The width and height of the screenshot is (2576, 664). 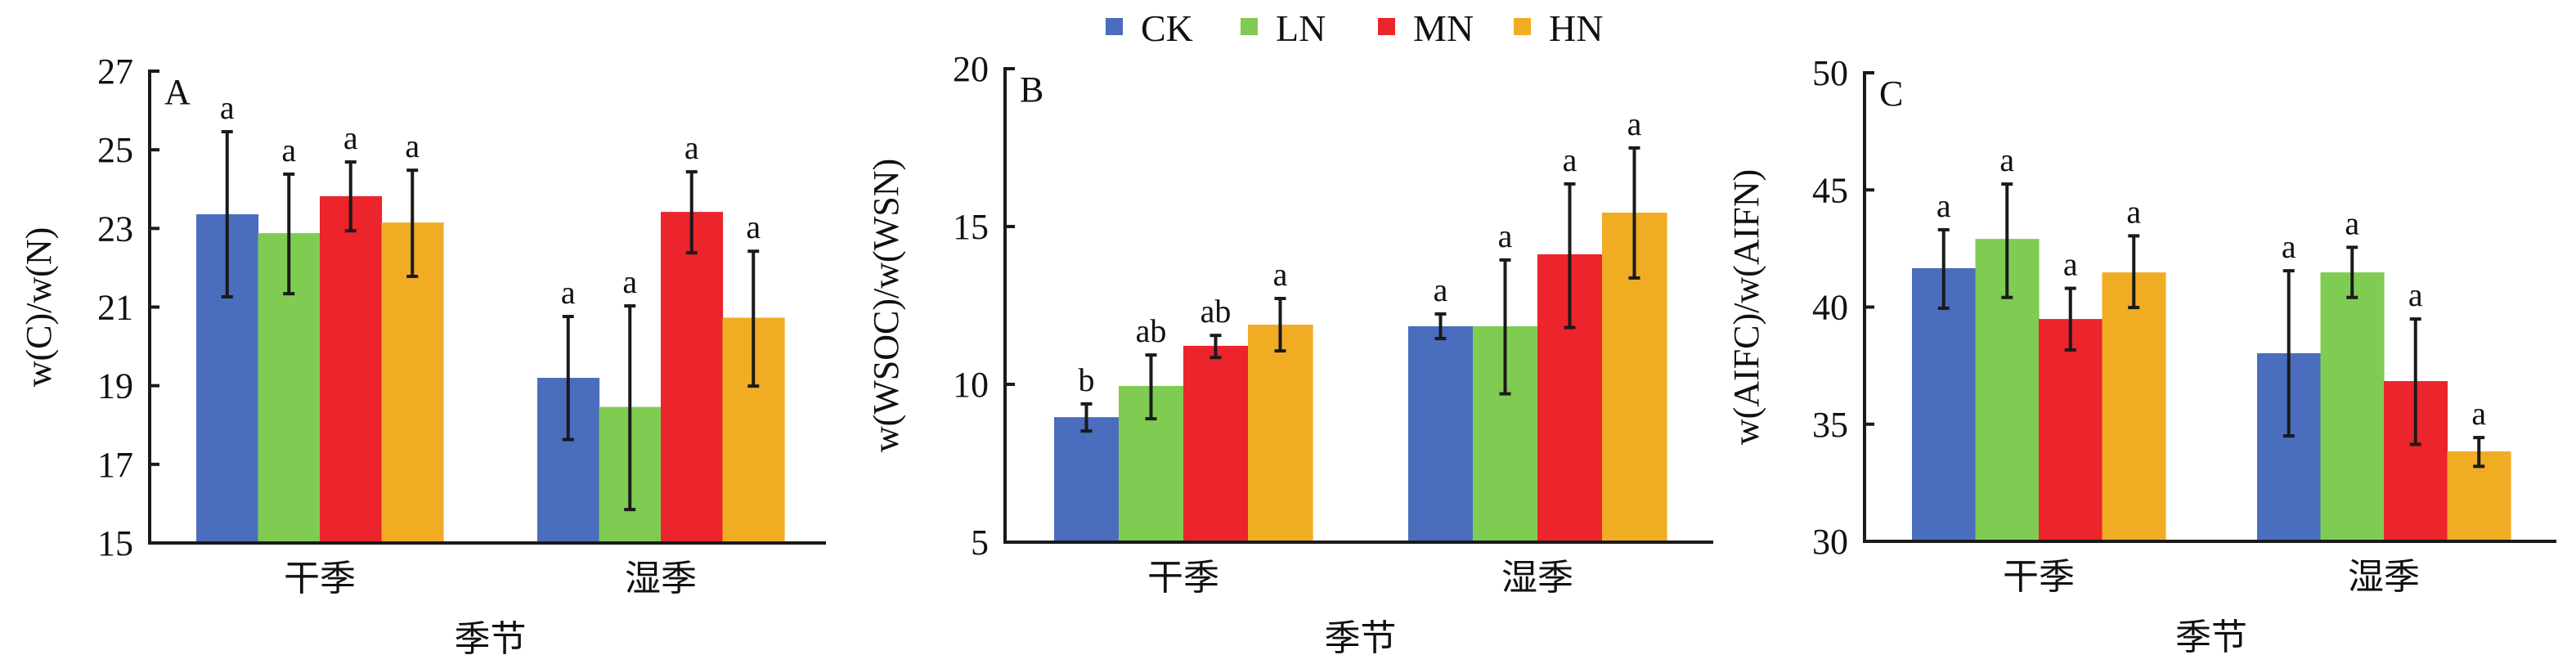 What do you see at coordinates (1830, 190) in the screenshot?
I see `y-tick-label: 45` at bounding box center [1830, 190].